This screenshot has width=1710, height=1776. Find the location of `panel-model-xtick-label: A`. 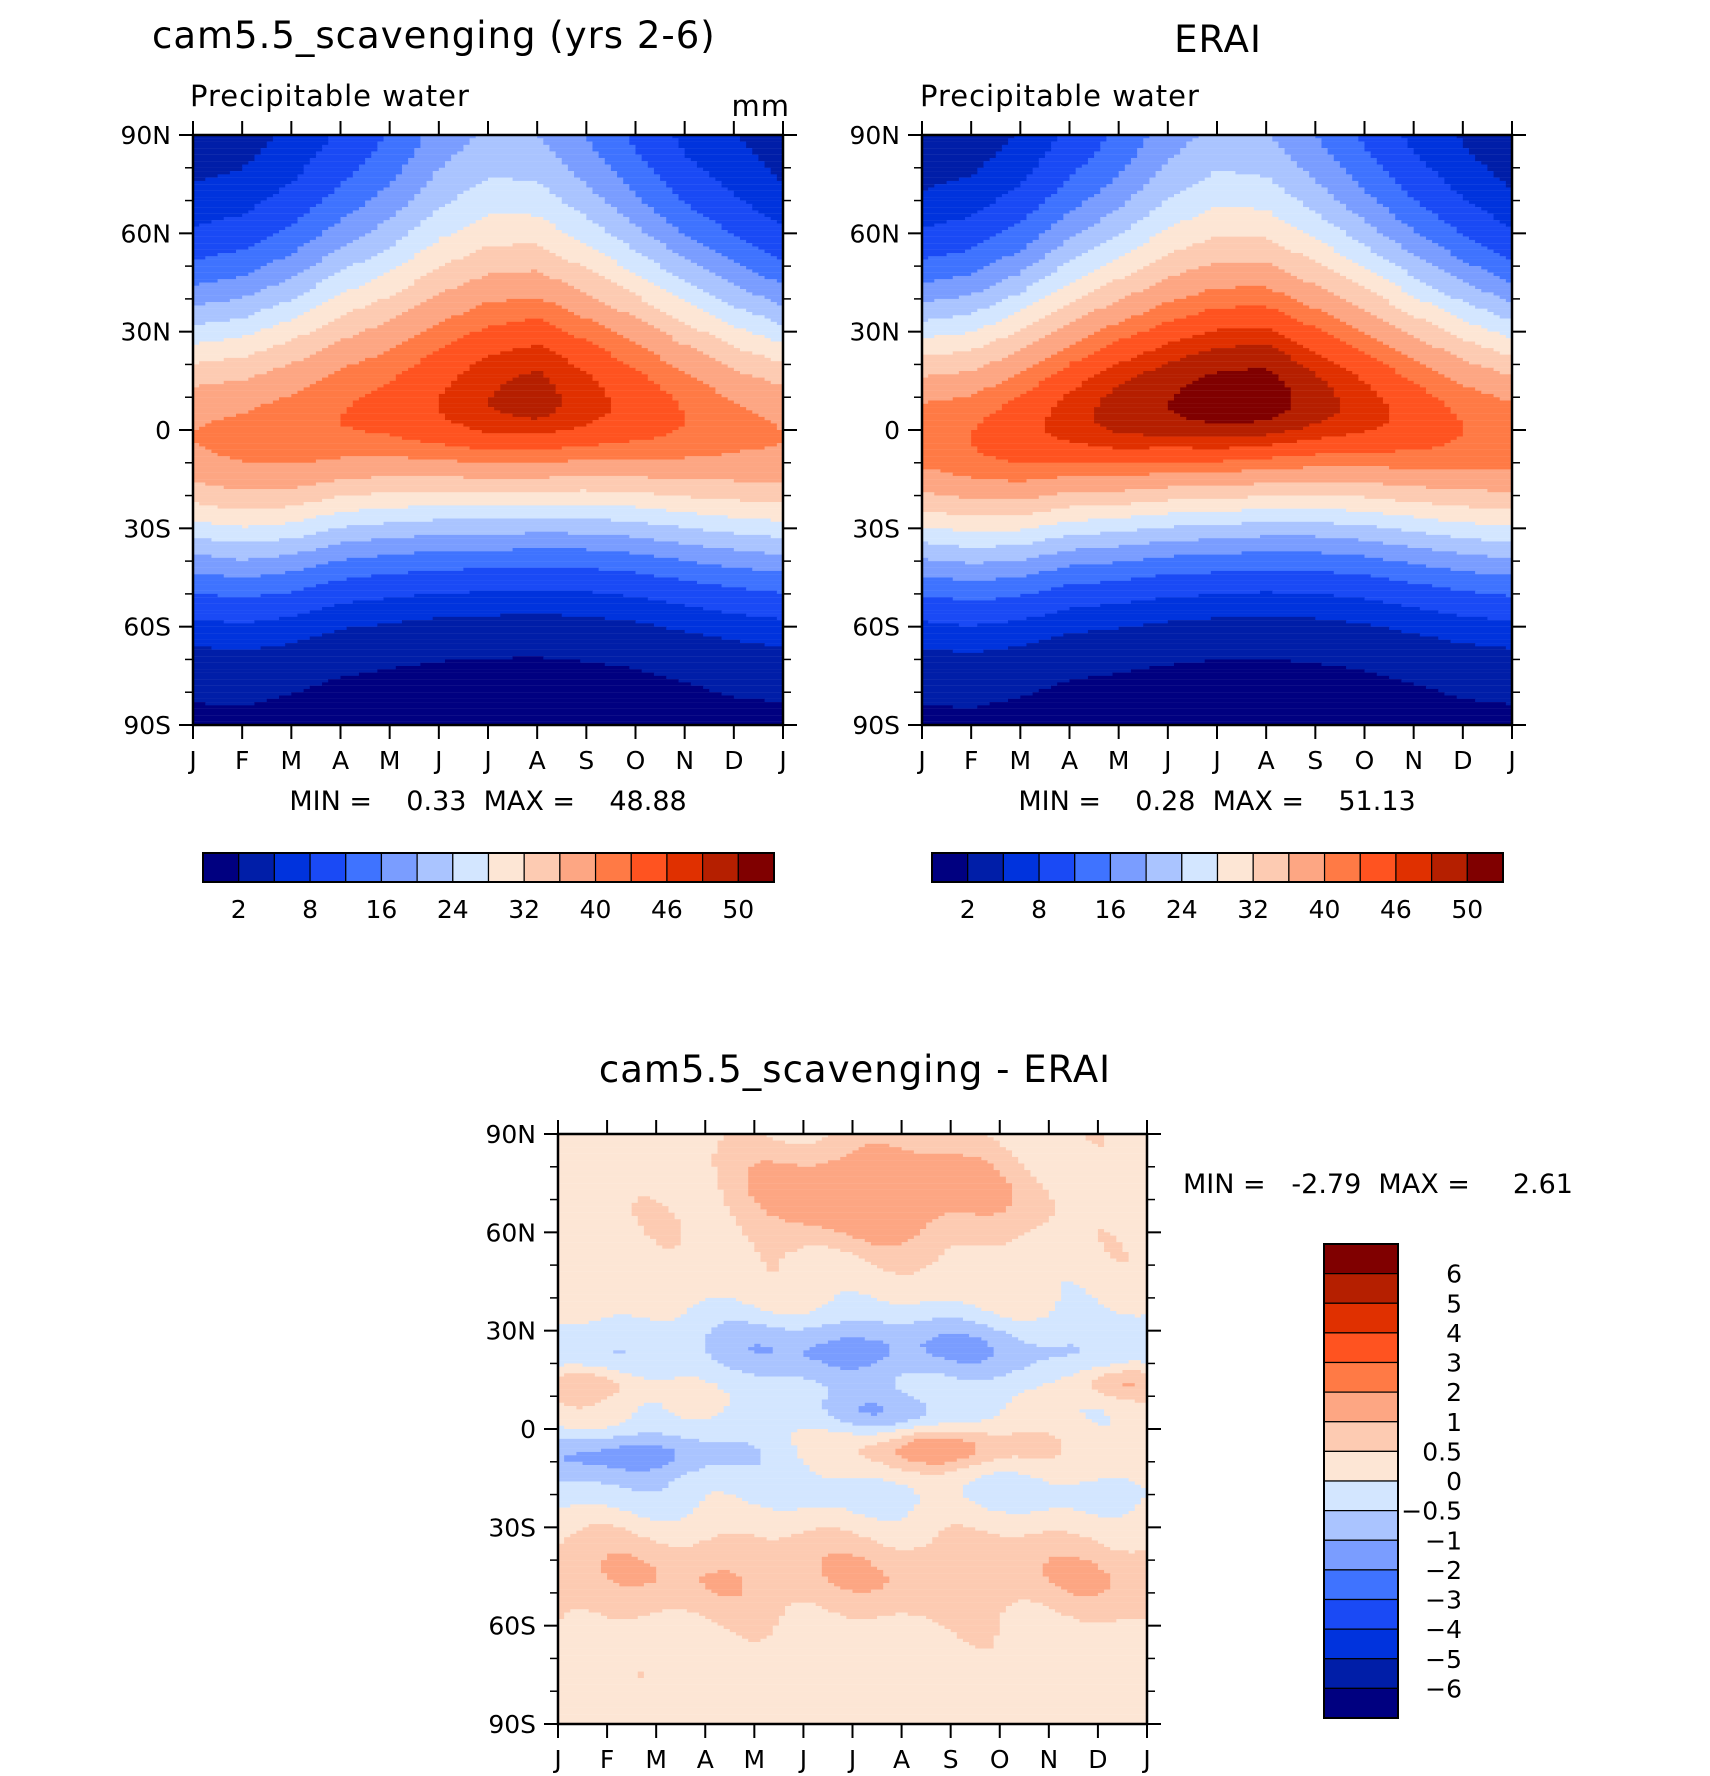

panel-model-xtick-label: A is located at coordinates (537, 760).